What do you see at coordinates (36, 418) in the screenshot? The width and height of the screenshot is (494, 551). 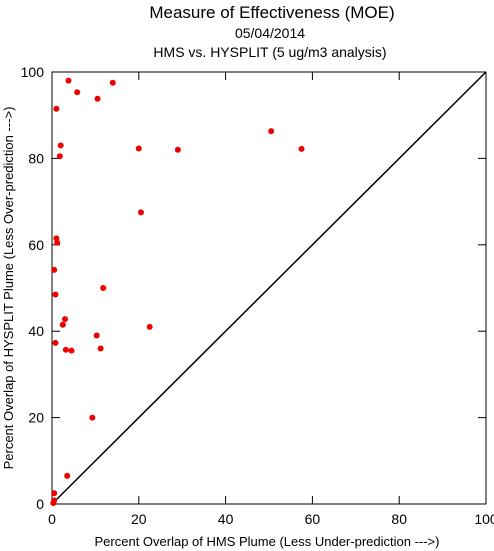 I see `y-tick-label: 20` at bounding box center [36, 418].